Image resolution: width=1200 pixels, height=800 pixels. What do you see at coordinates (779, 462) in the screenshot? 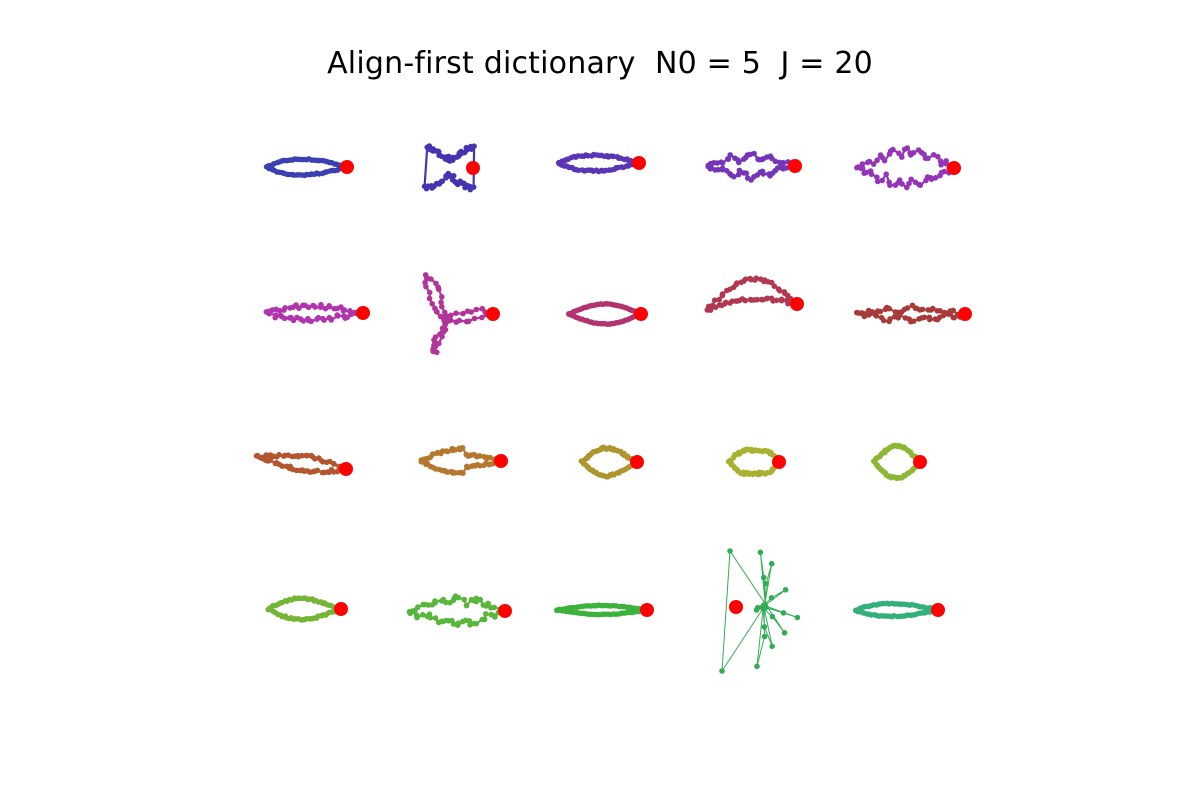
I see `atom-14-anchor-point` at bounding box center [779, 462].